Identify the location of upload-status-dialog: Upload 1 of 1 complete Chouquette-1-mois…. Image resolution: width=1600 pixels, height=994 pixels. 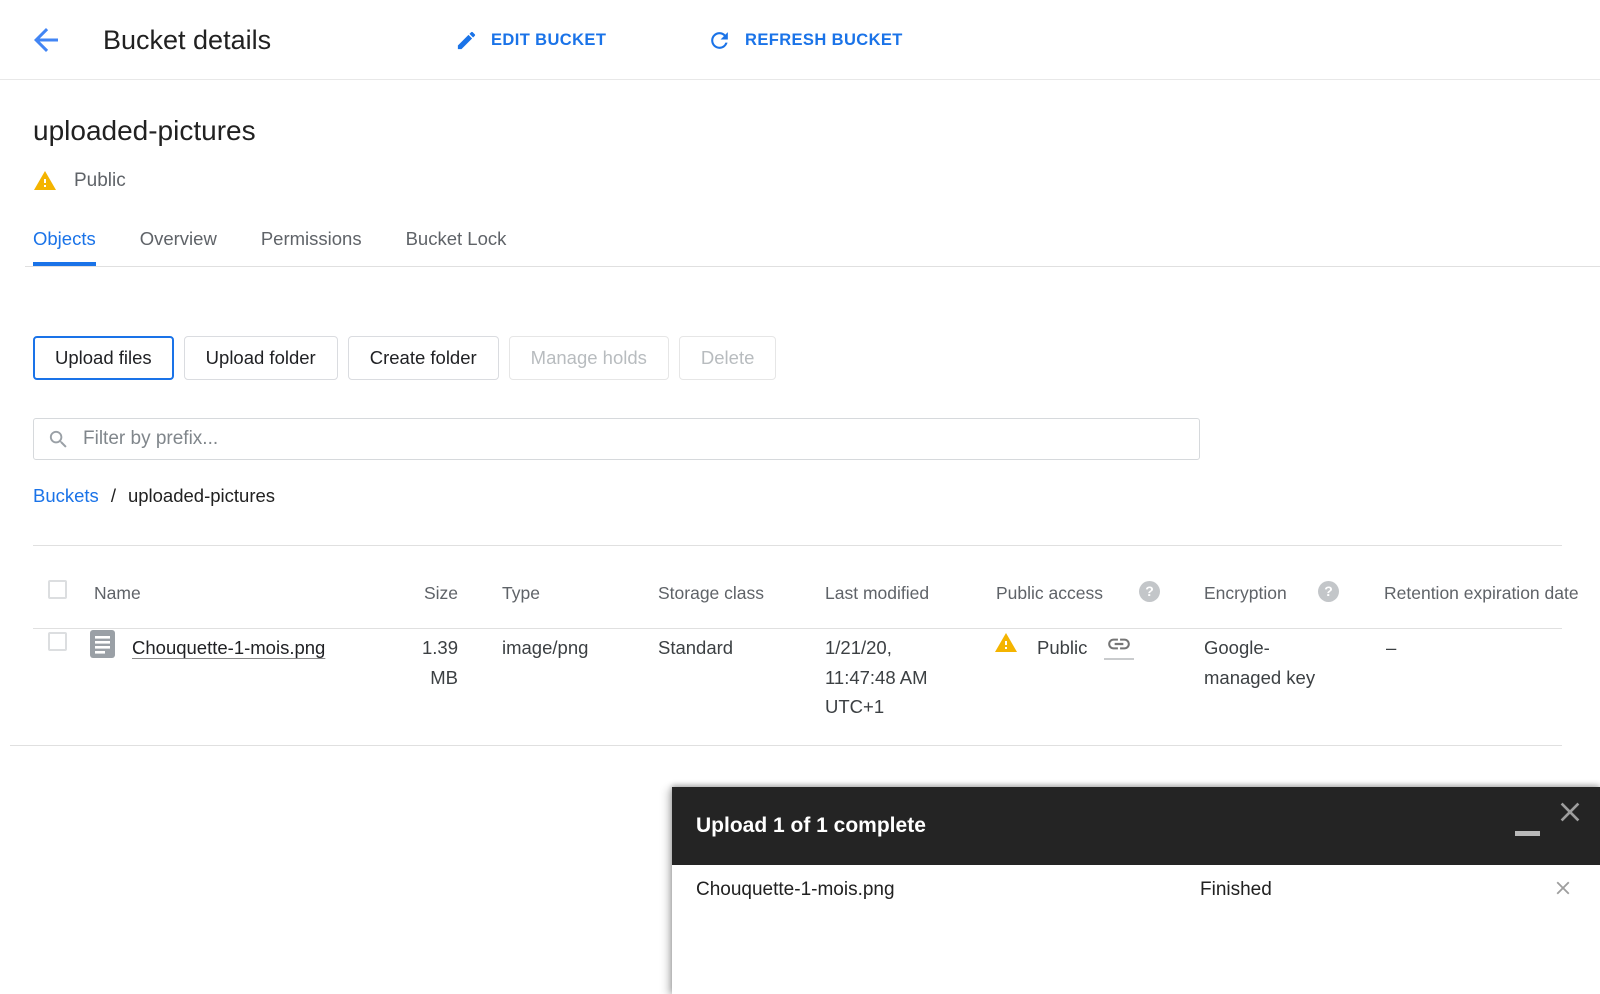
(1136, 890).